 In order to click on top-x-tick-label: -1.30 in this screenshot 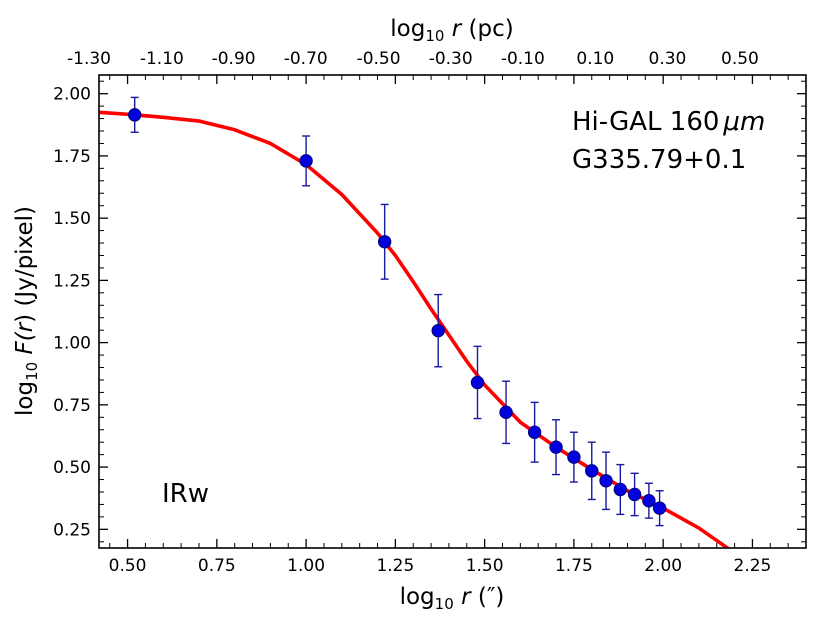, I will do `click(89, 59)`.